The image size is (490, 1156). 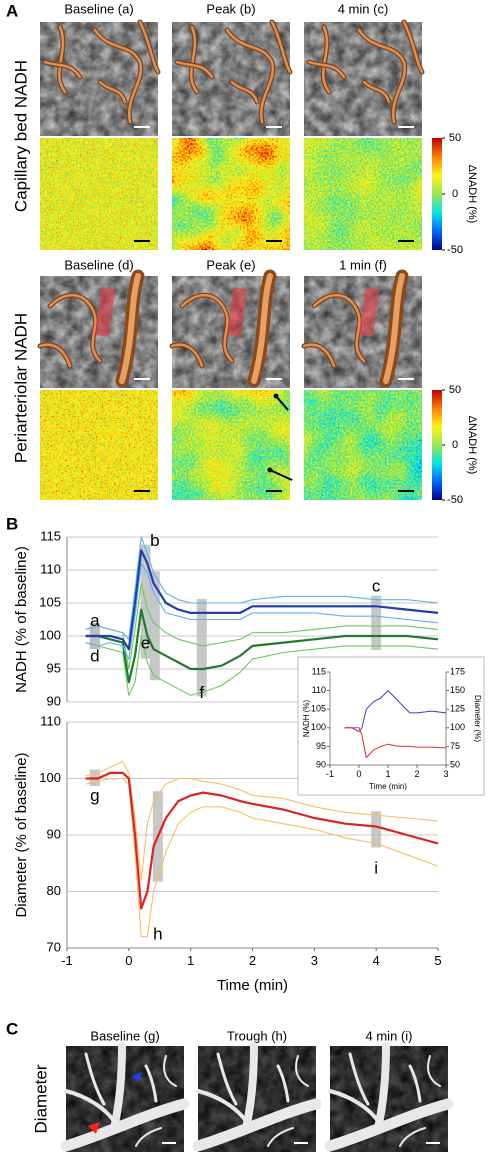 I want to click on column-title: Baseline (g), so click(x=124, y=1035).